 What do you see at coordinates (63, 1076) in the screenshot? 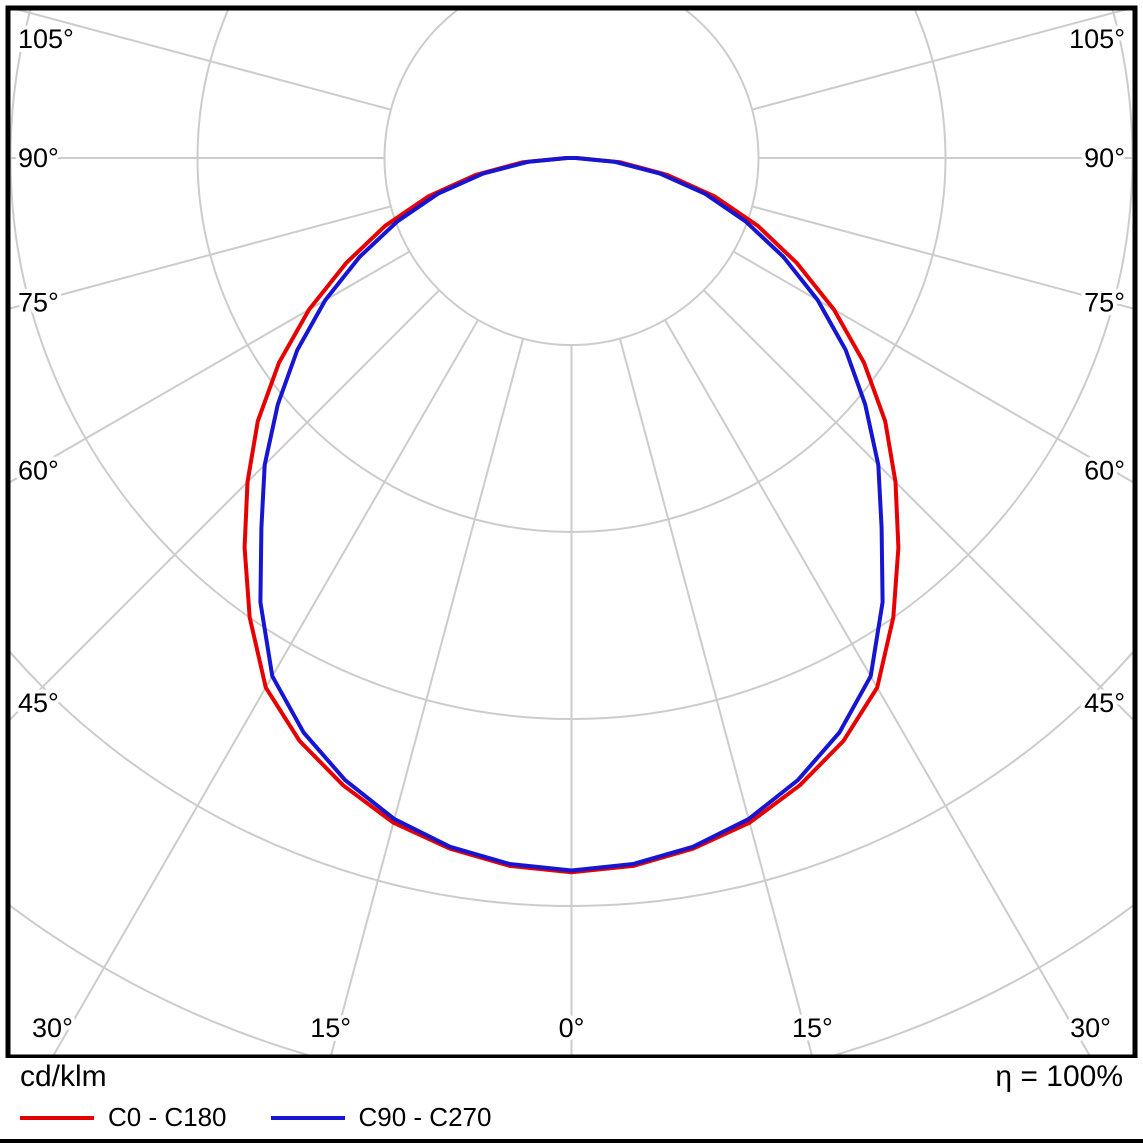
I see `units-label: cd/klm` at bounding box center [63, 1076].